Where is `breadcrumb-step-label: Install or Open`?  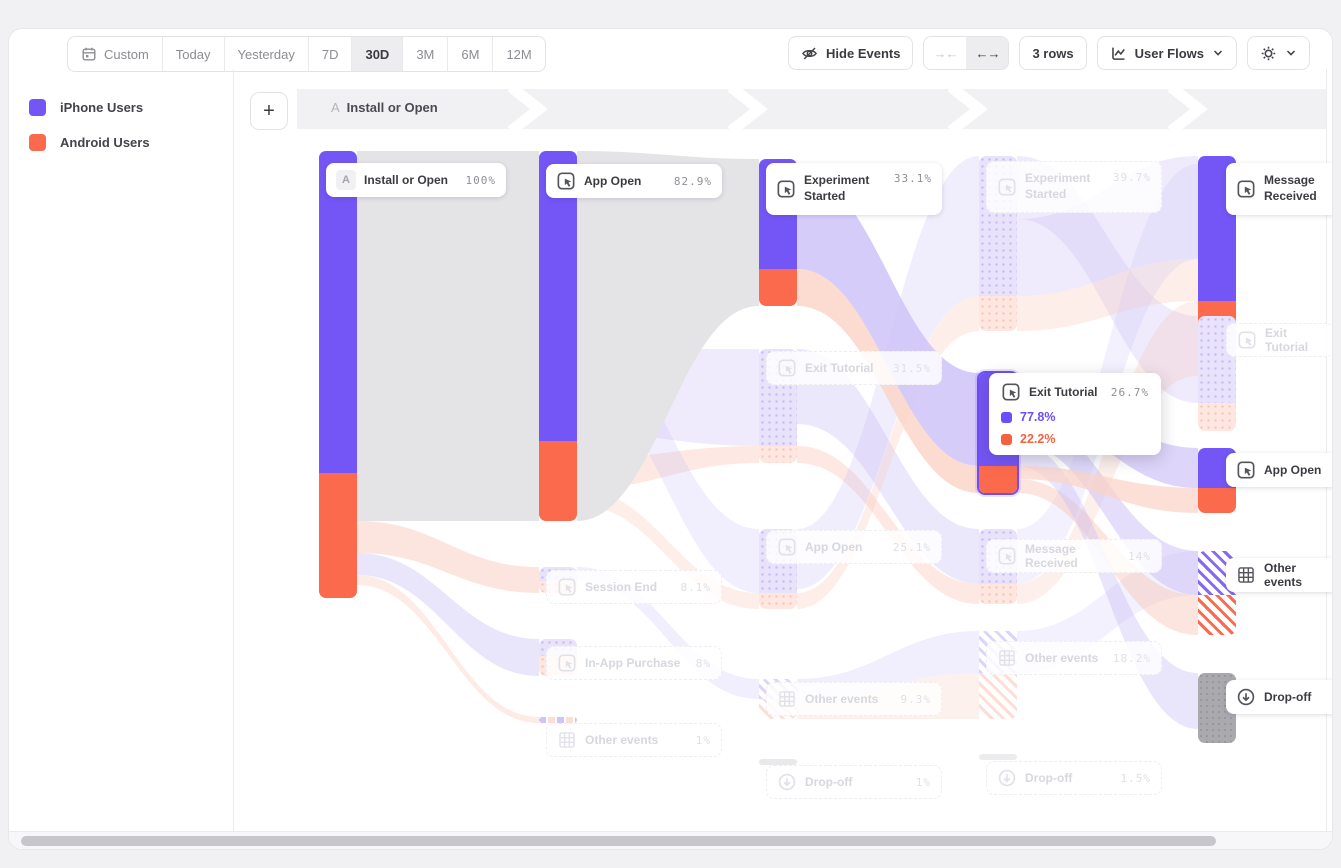 breadcrumb-step-label: Install or Open is located at coordinates (392, 107).